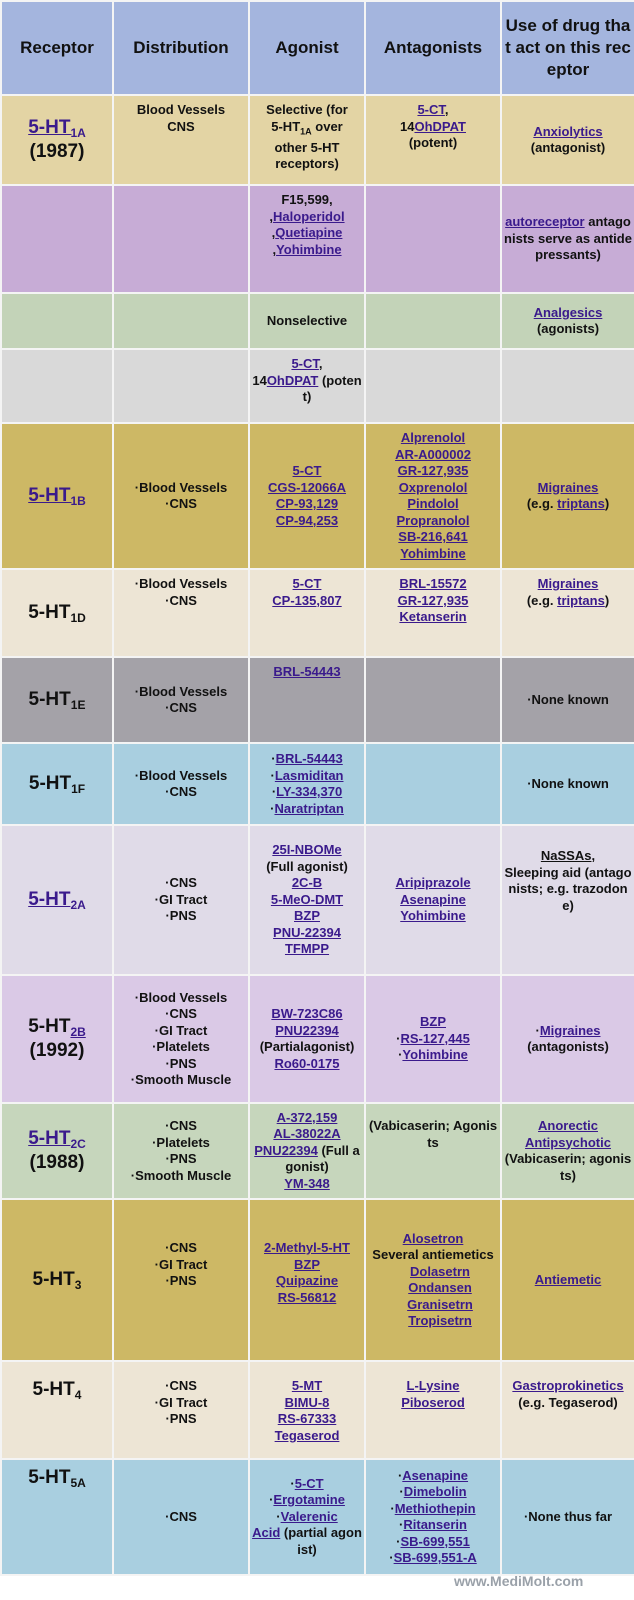 The width and height of the screenshot is (634, 1600). What do you see at coordinates (568, 1125) in the screenshot?
I see `use-link: Anorectic` at bounding box center [568, 1125].